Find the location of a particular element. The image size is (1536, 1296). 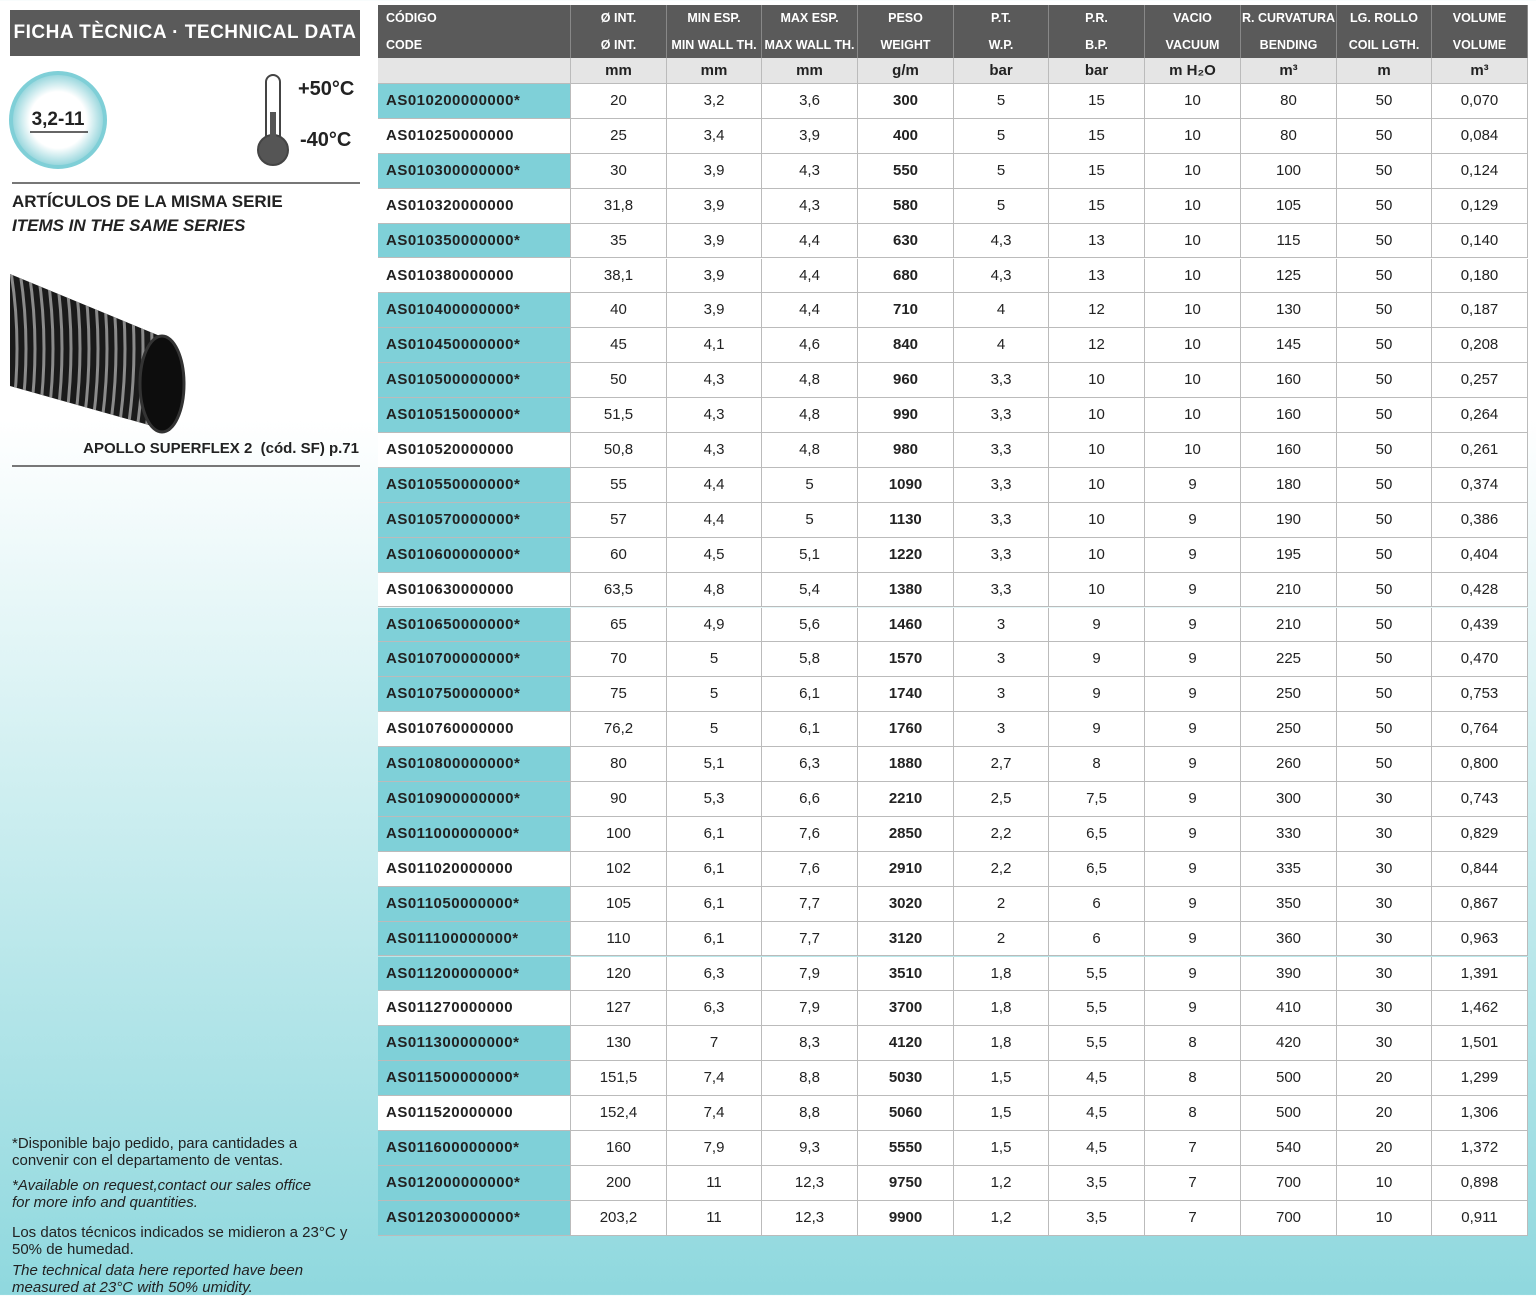

value-cell: 330 is located at coordinates (1289, 834).